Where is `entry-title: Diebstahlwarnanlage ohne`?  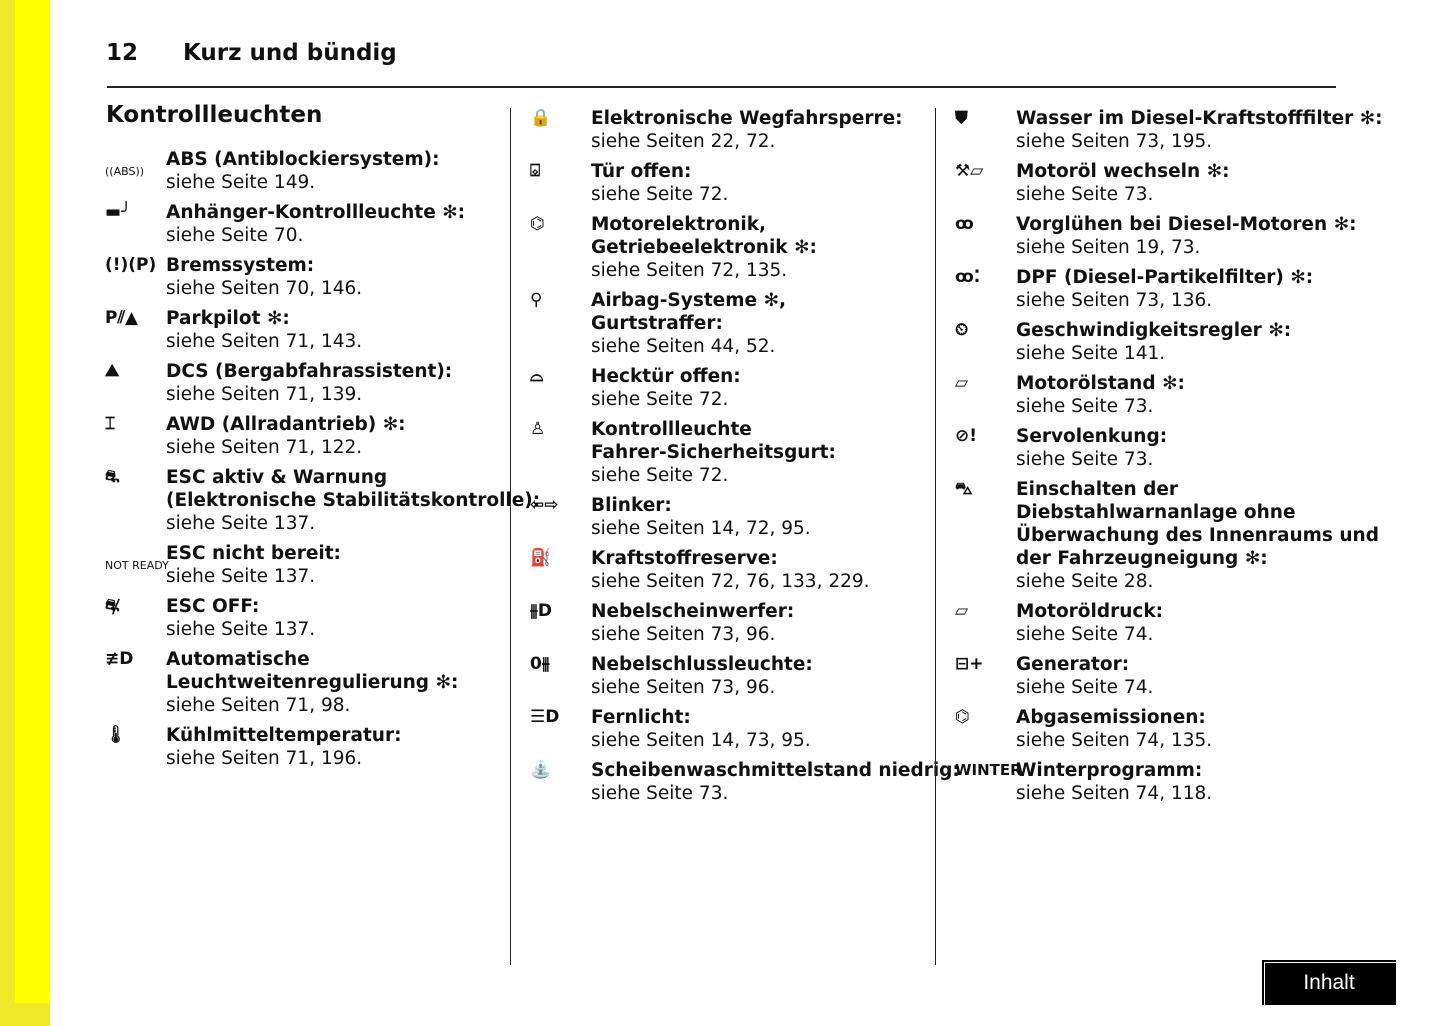
entry-title: Diebstahlwarnanlage ohne is located at coordinates (1156, 512).